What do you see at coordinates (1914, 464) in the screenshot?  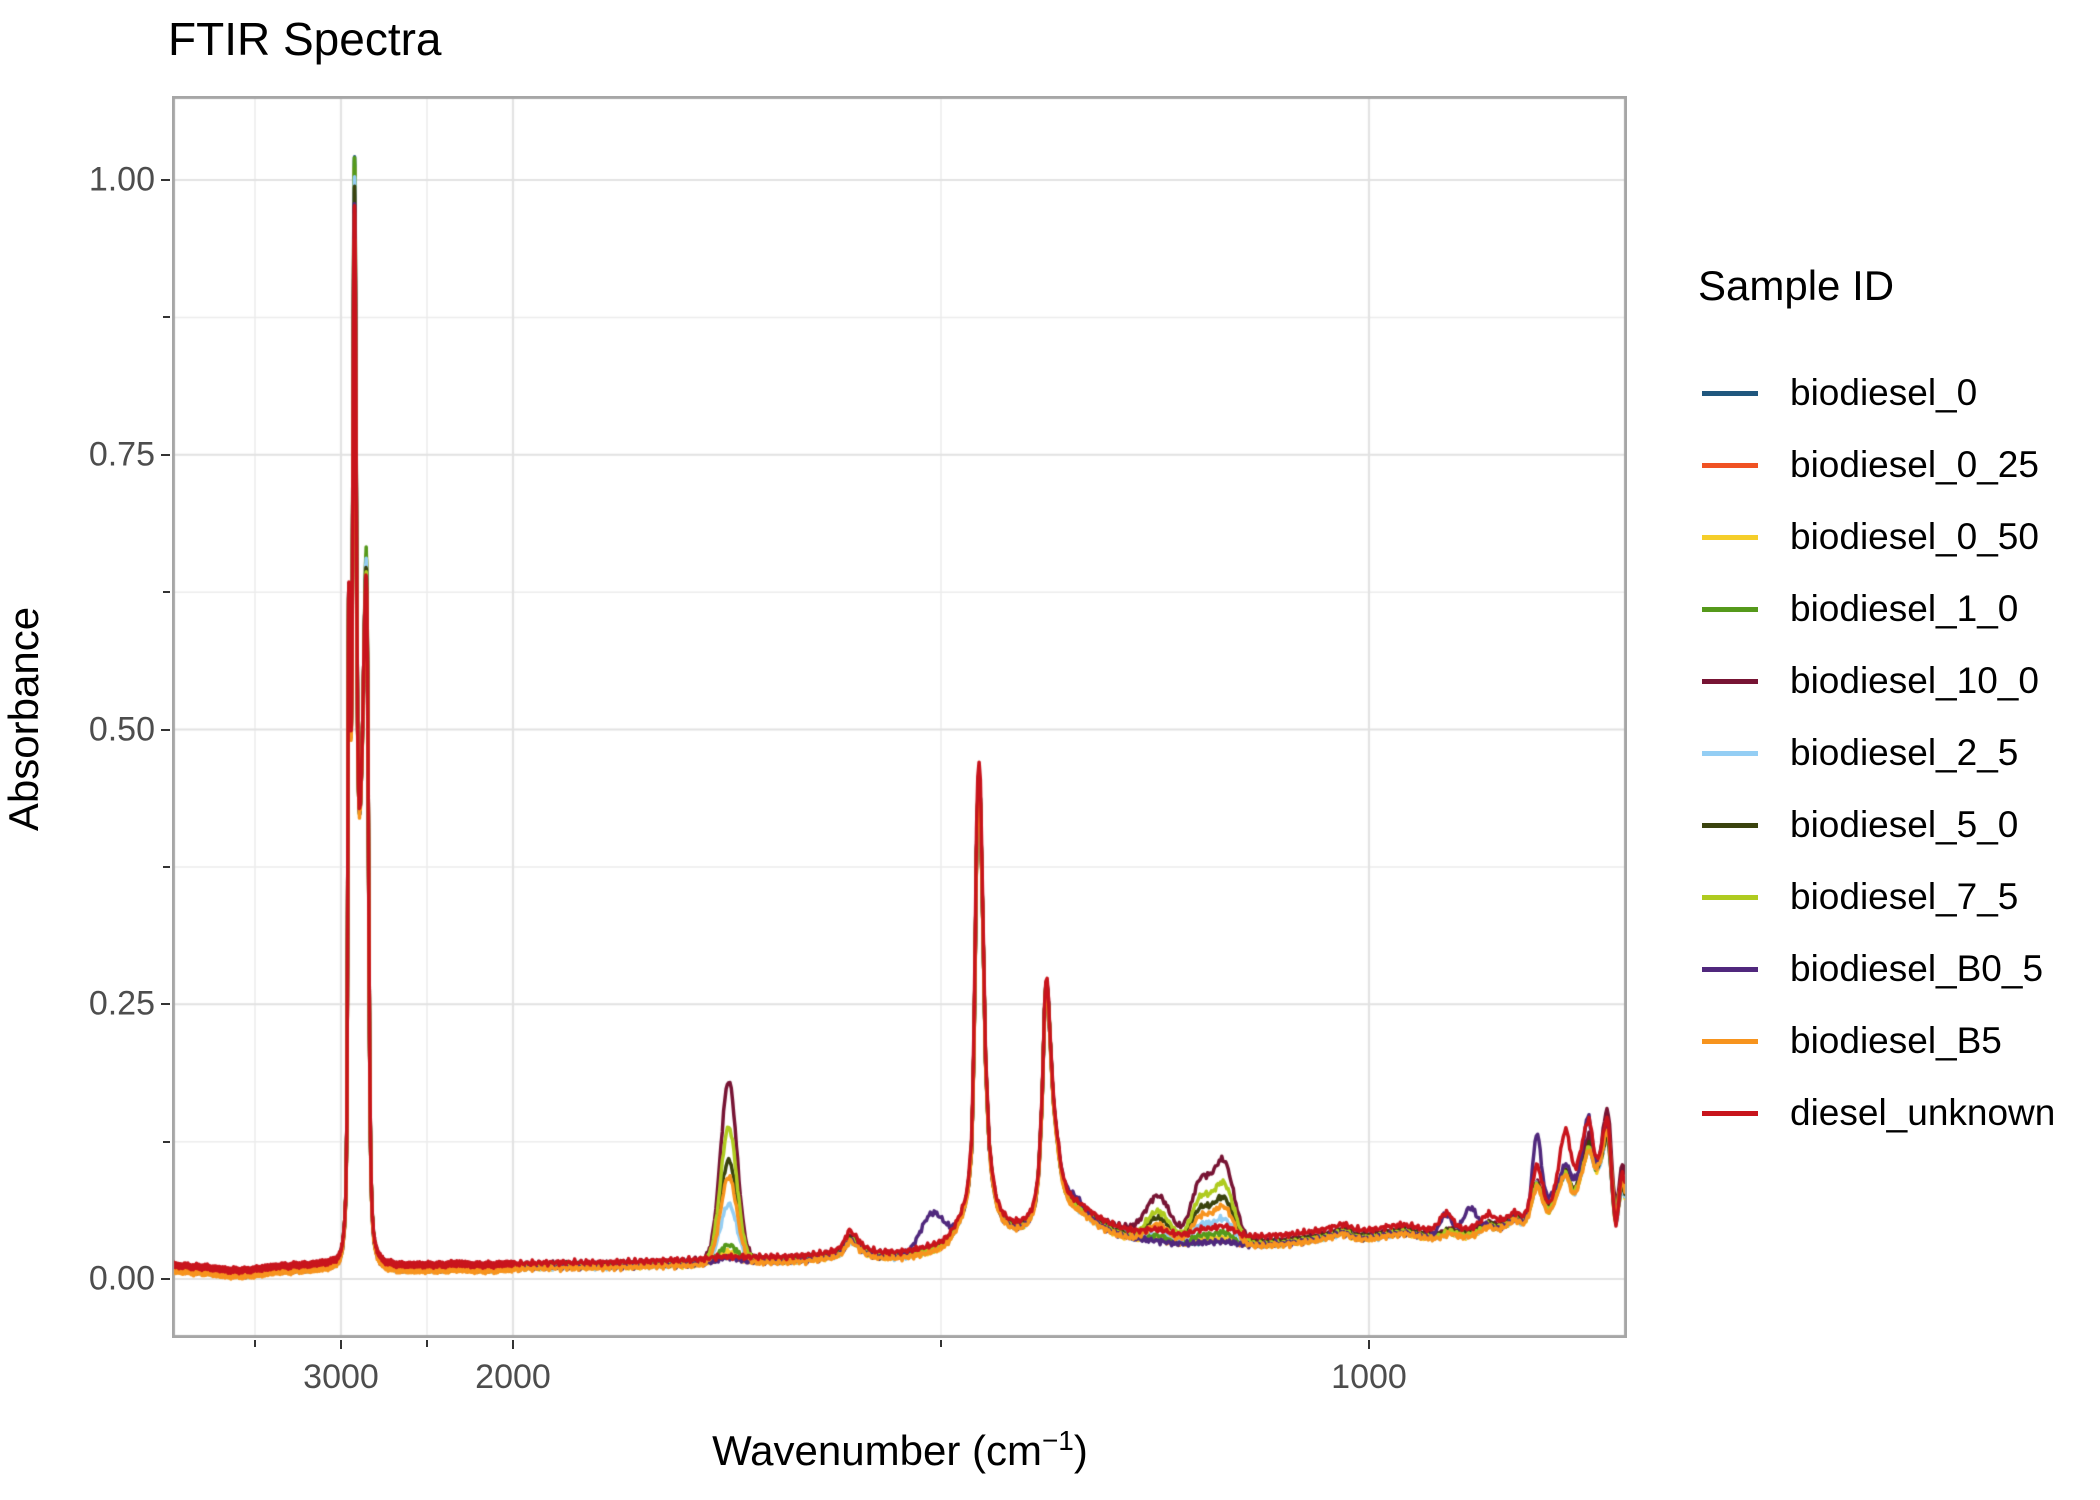 I see `legend-item-label: biodiesel_0_25` at bounding box center [1914, 464].